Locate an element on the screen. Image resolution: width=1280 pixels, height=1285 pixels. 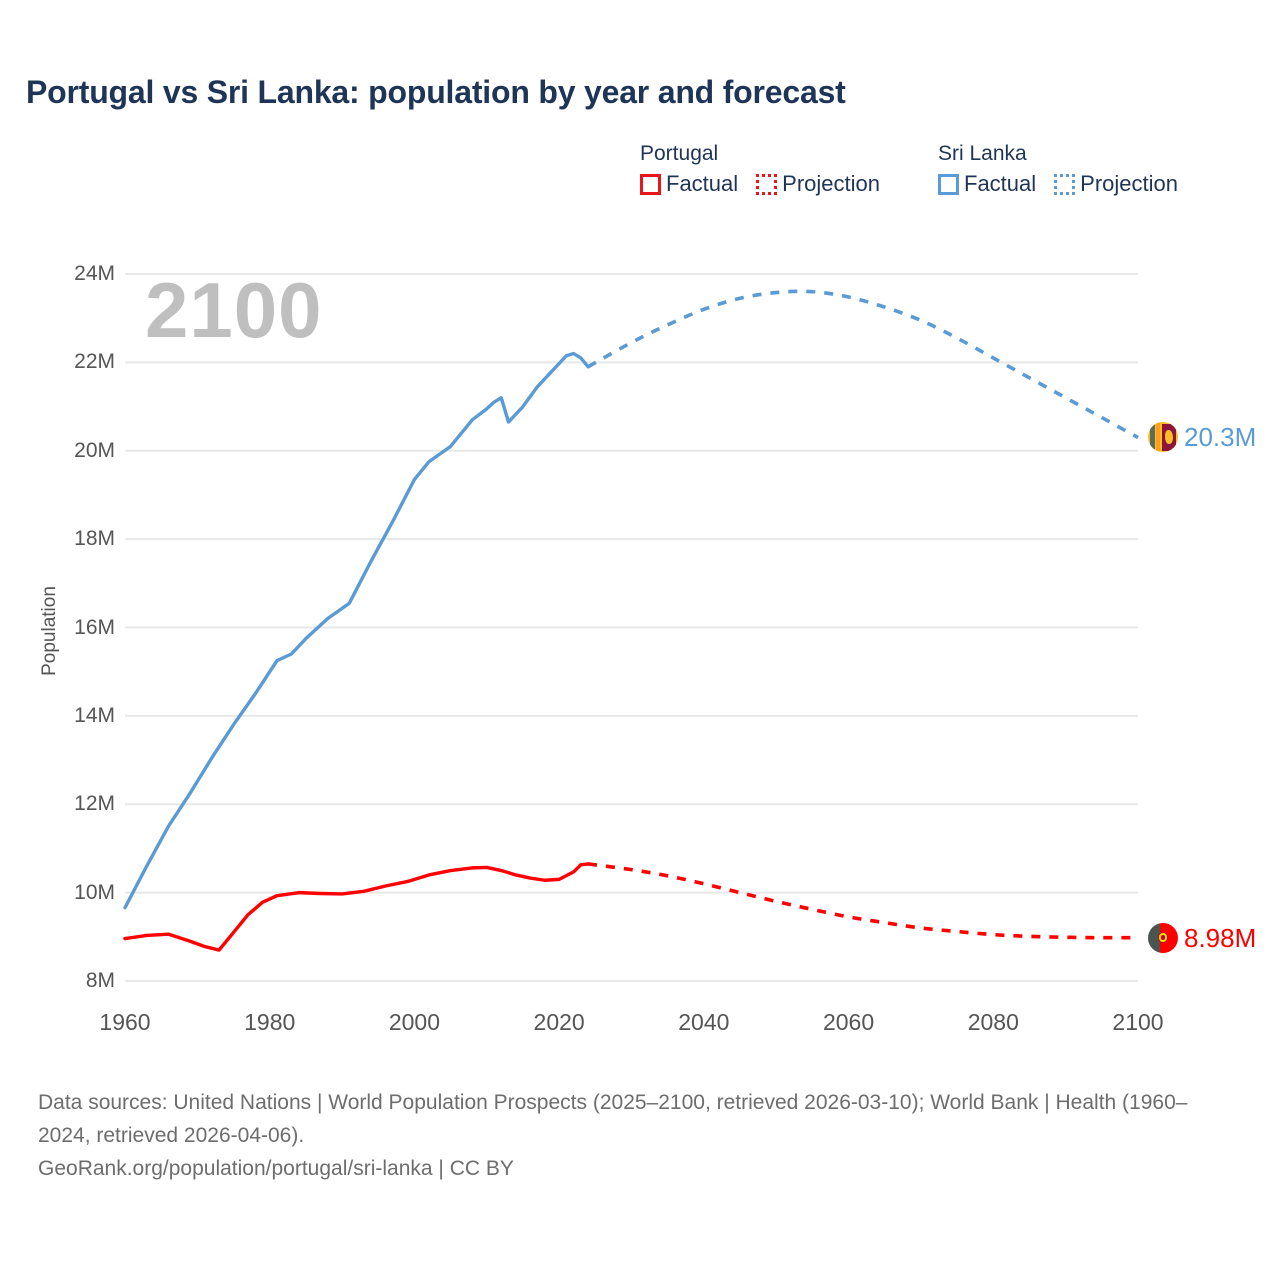
y-tick-label: 24M is located at coordinates (94, 273).